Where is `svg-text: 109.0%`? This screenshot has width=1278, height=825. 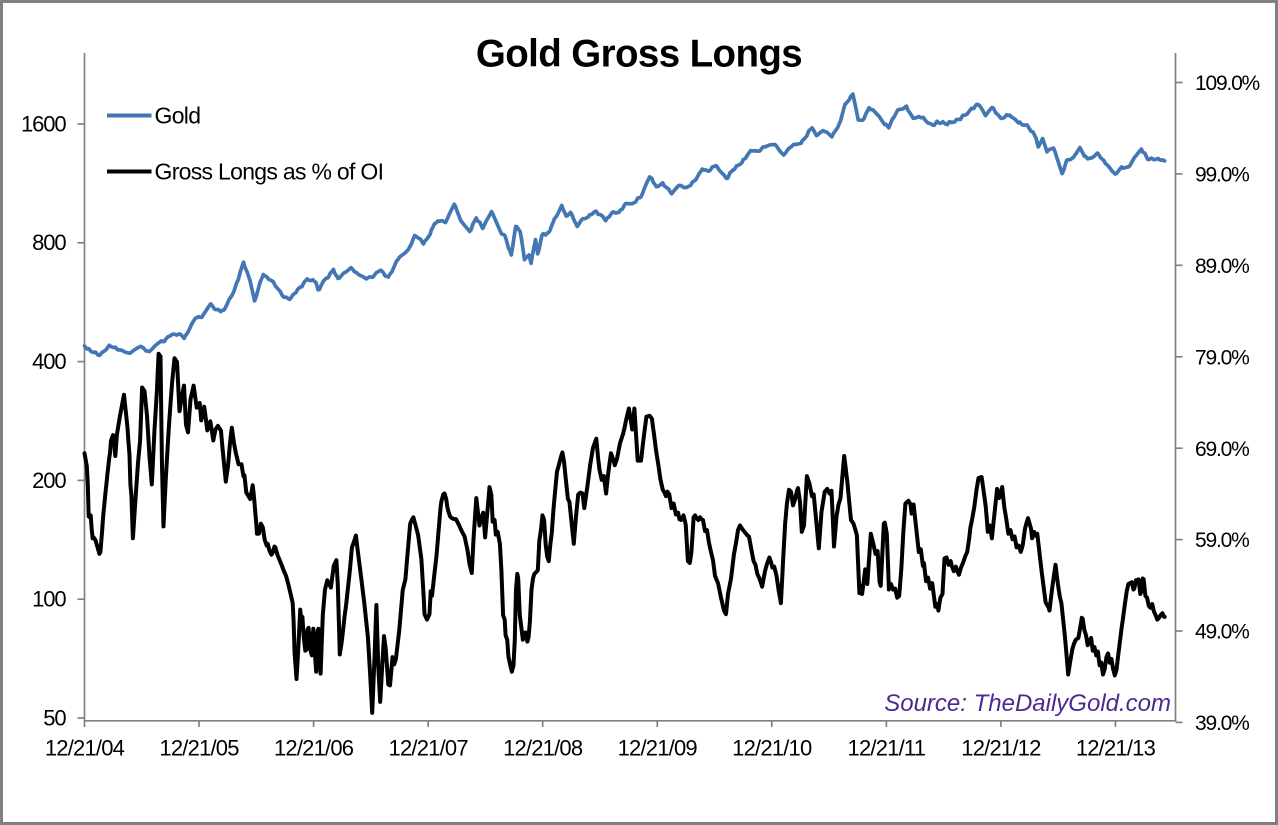 svg-text: 109.0% is located at coordinates (1227, 83).